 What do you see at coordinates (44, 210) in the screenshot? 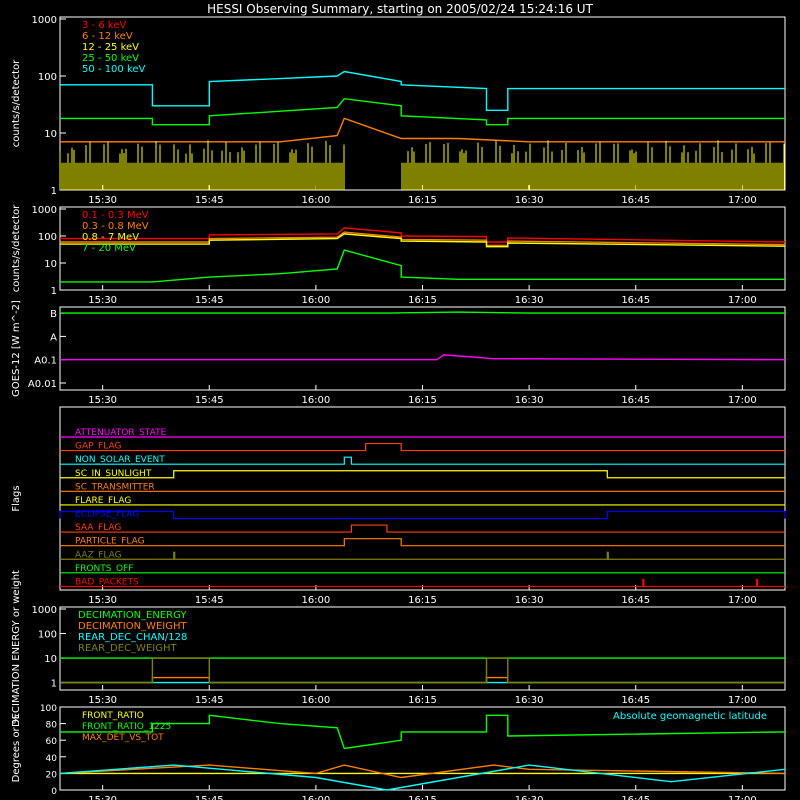
I see `high-energy-ytick-label-3: 1000` at bounding box center [44, 210].